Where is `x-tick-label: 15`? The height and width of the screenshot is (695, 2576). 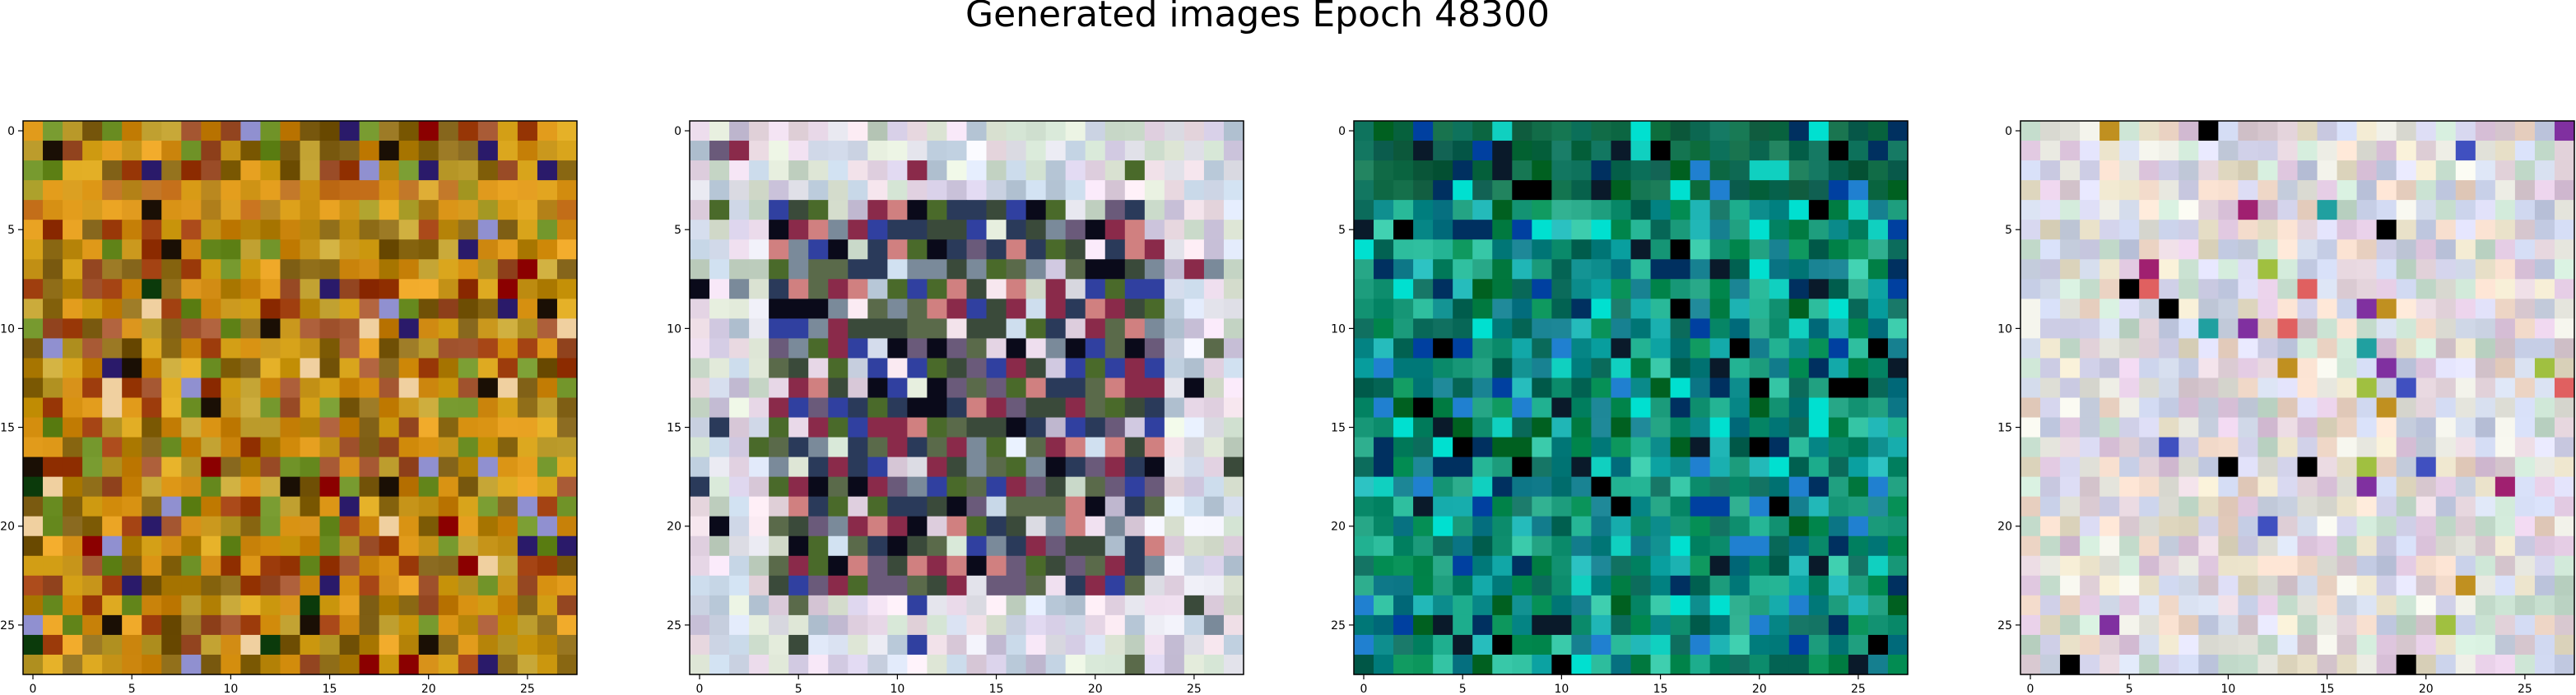
x-tick-label: 15 is located at coordinates (996, 689).